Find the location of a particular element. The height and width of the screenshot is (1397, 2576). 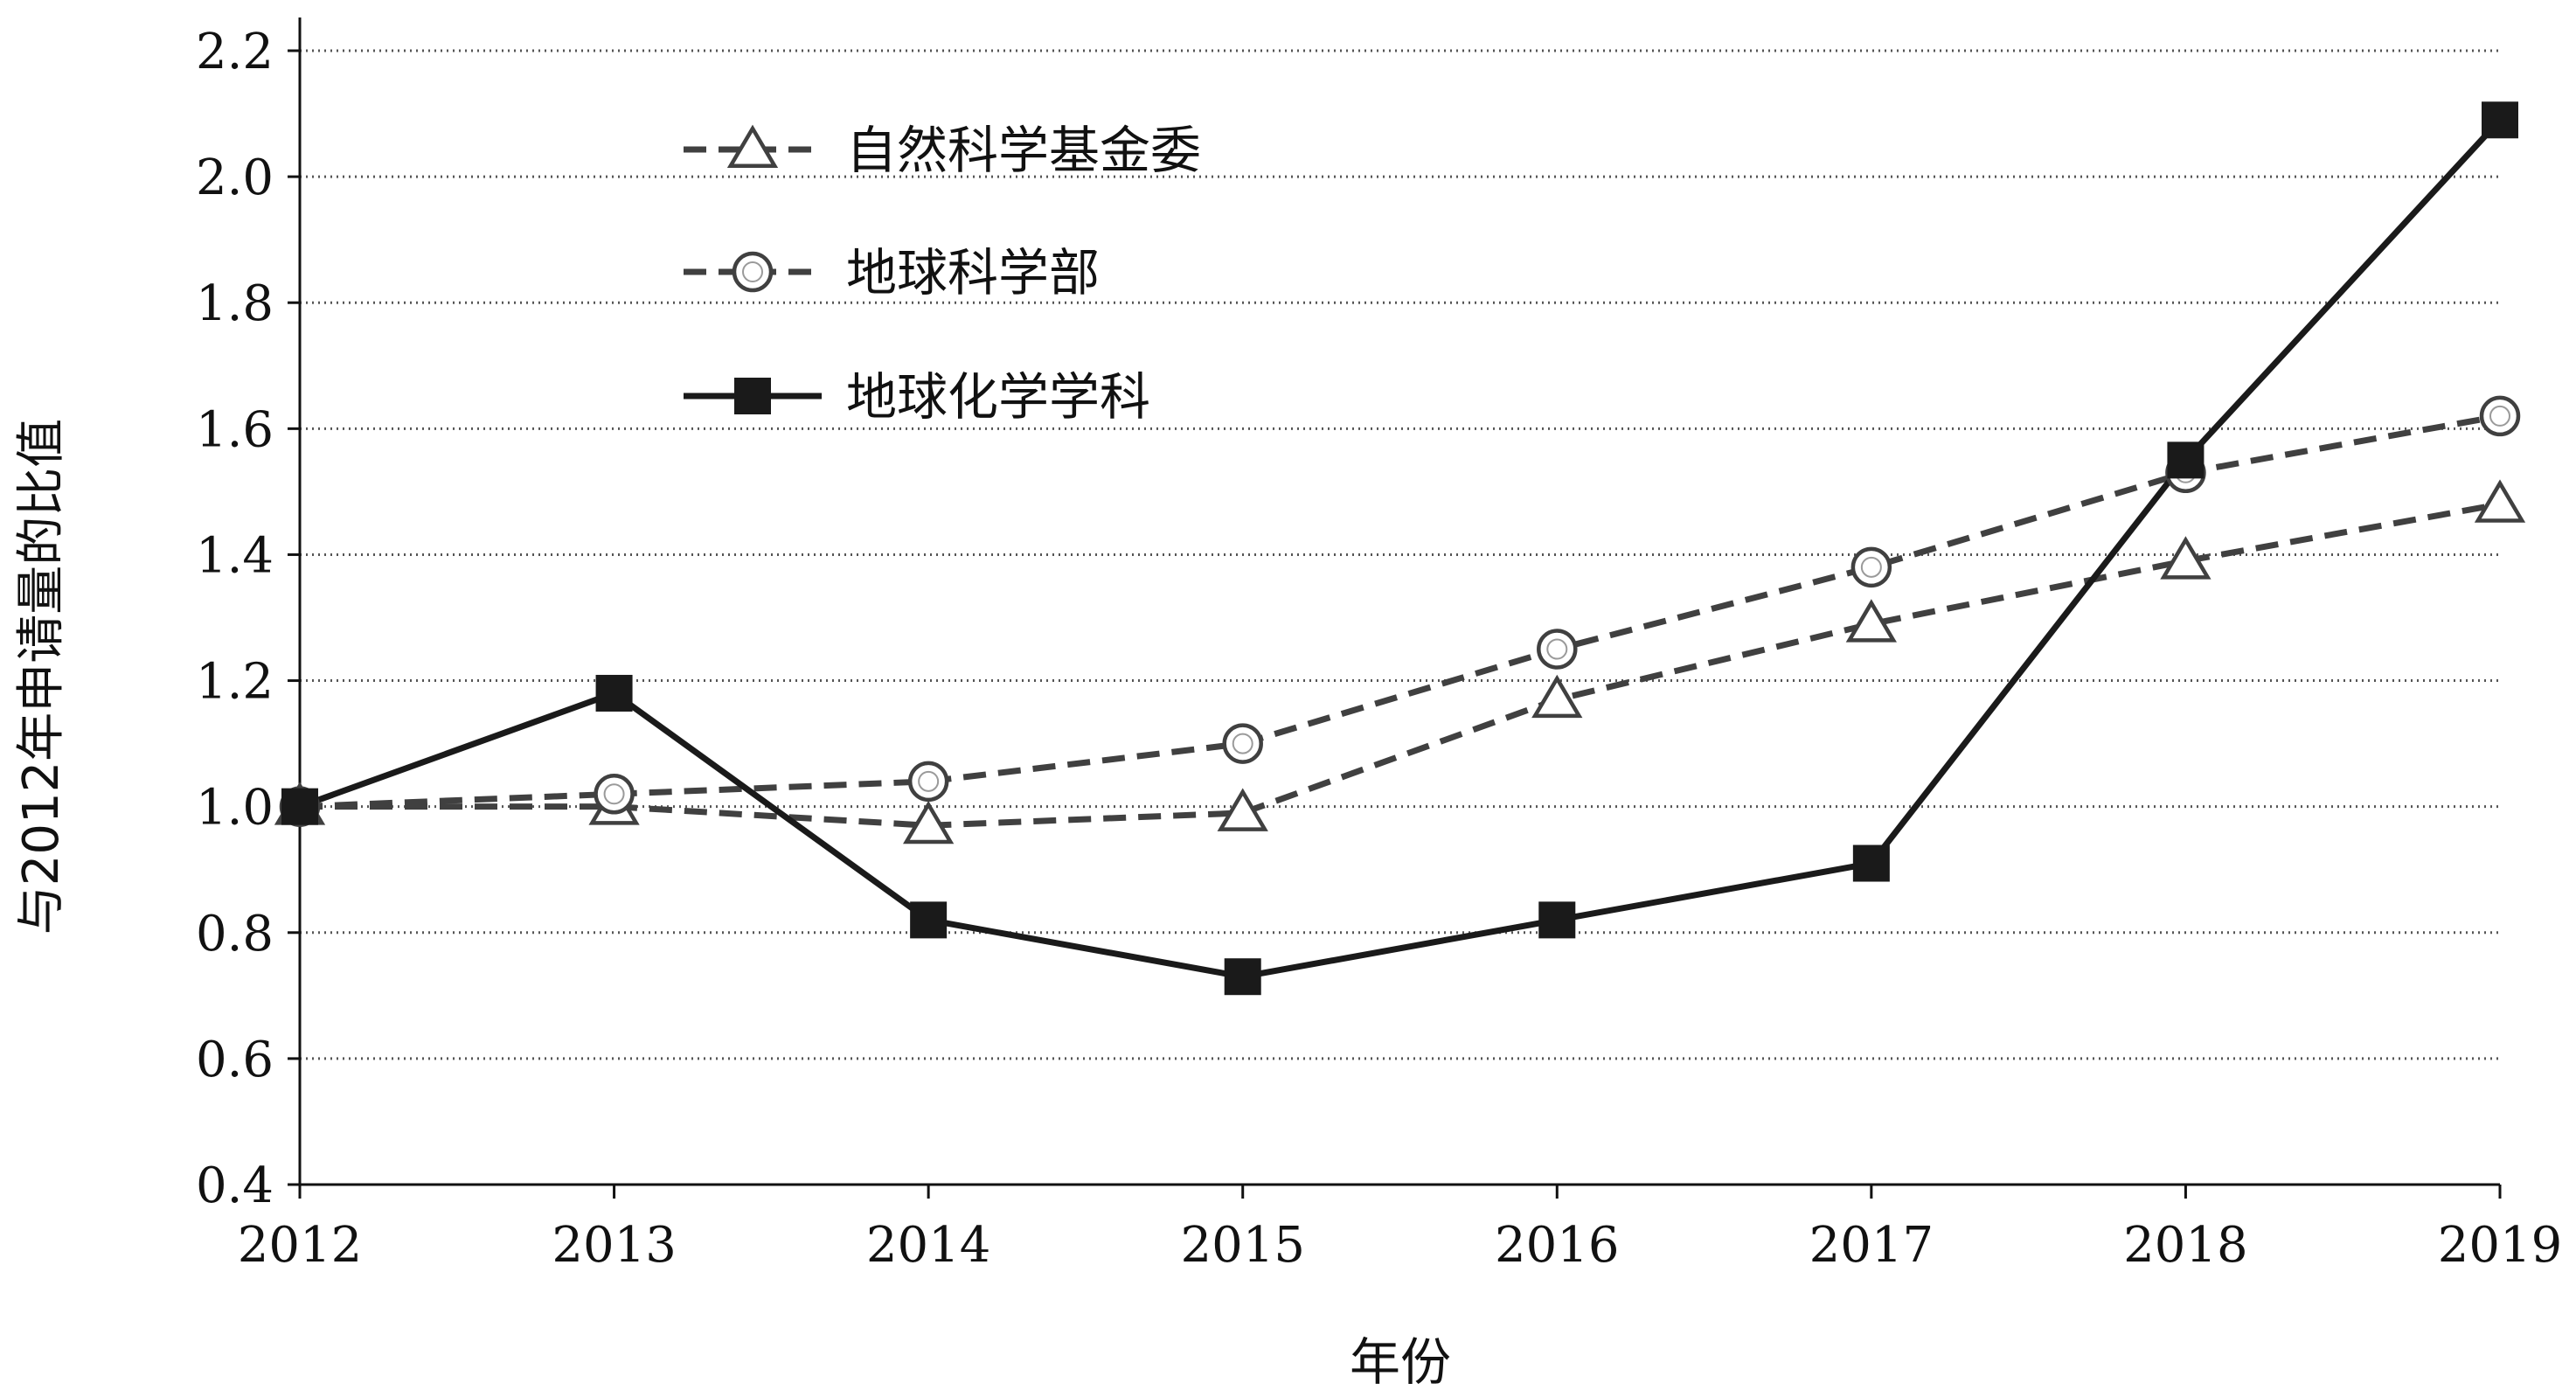

y-tick-label: 0.8 is located at coordinates (235, 934).